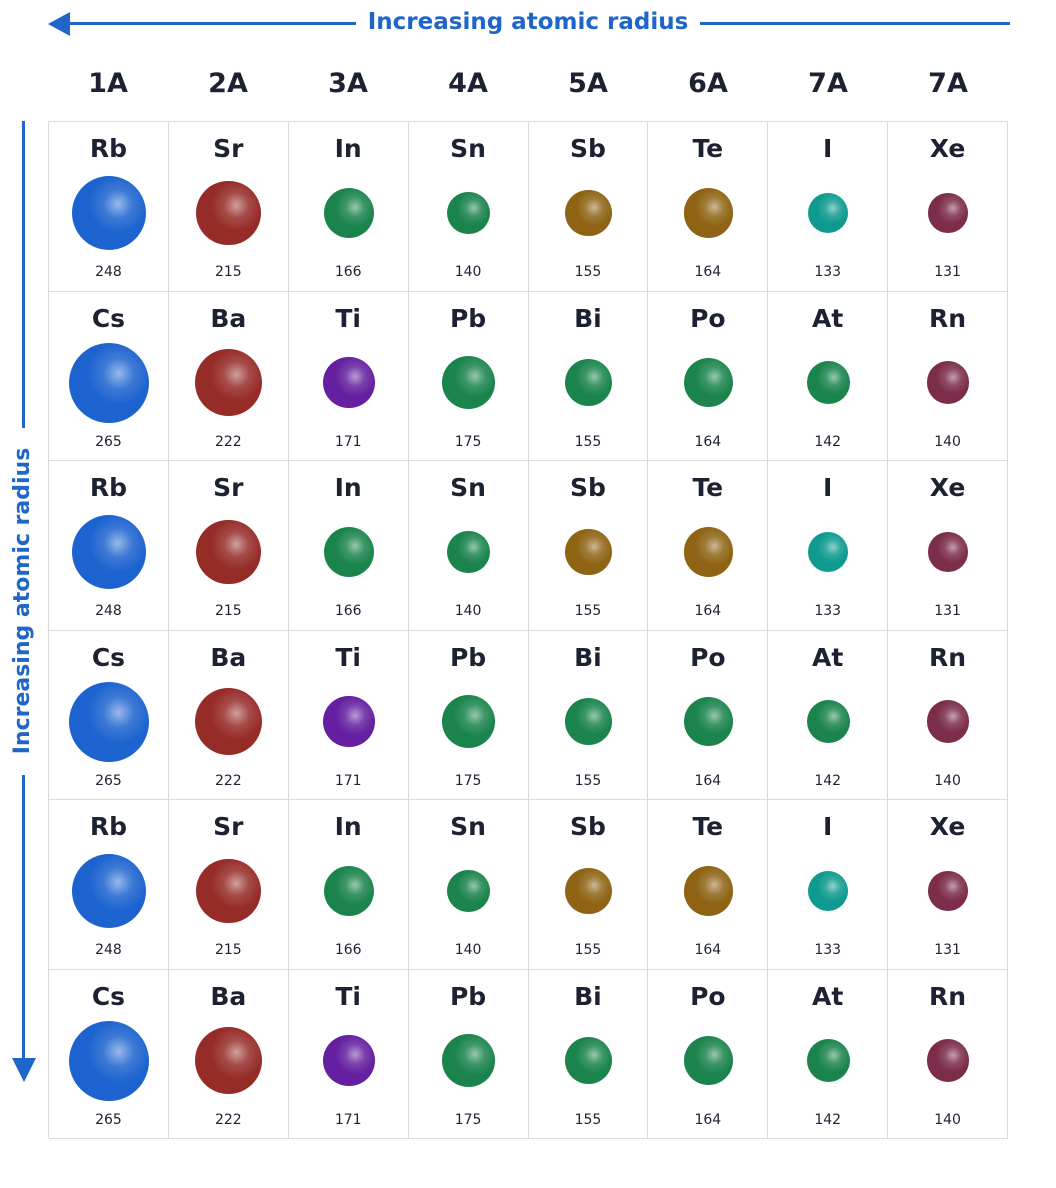  I want to click on element-cell: Cs 265, so click(109, 715).